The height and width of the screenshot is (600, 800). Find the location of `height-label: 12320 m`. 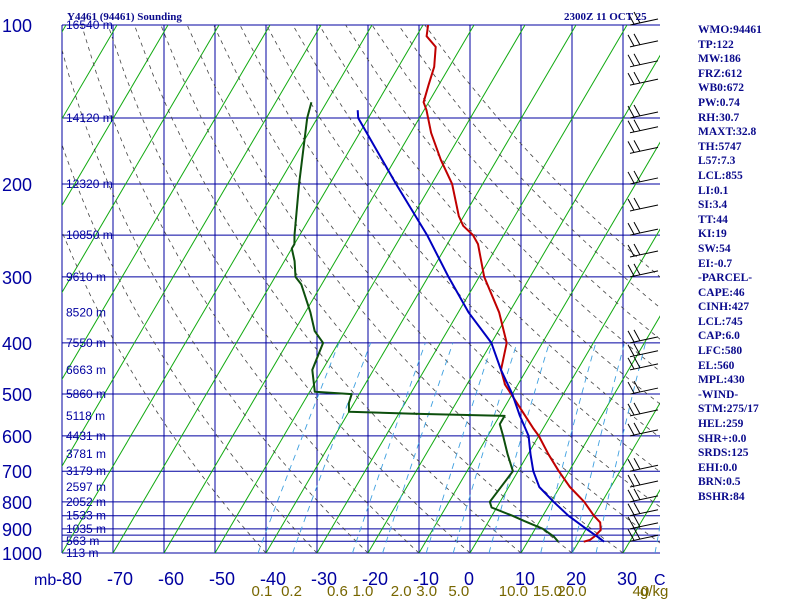

height-label: 12320 m is located at coordinates (89, 184).